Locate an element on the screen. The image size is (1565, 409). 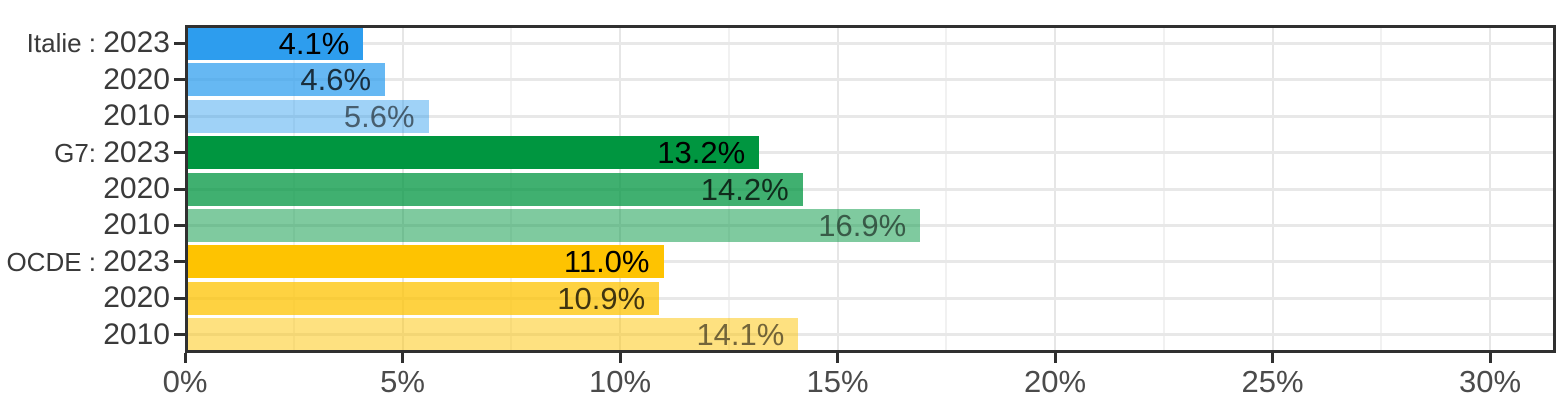
bar-ocde-2010: 14.1% is located at coordinates (492, 335).